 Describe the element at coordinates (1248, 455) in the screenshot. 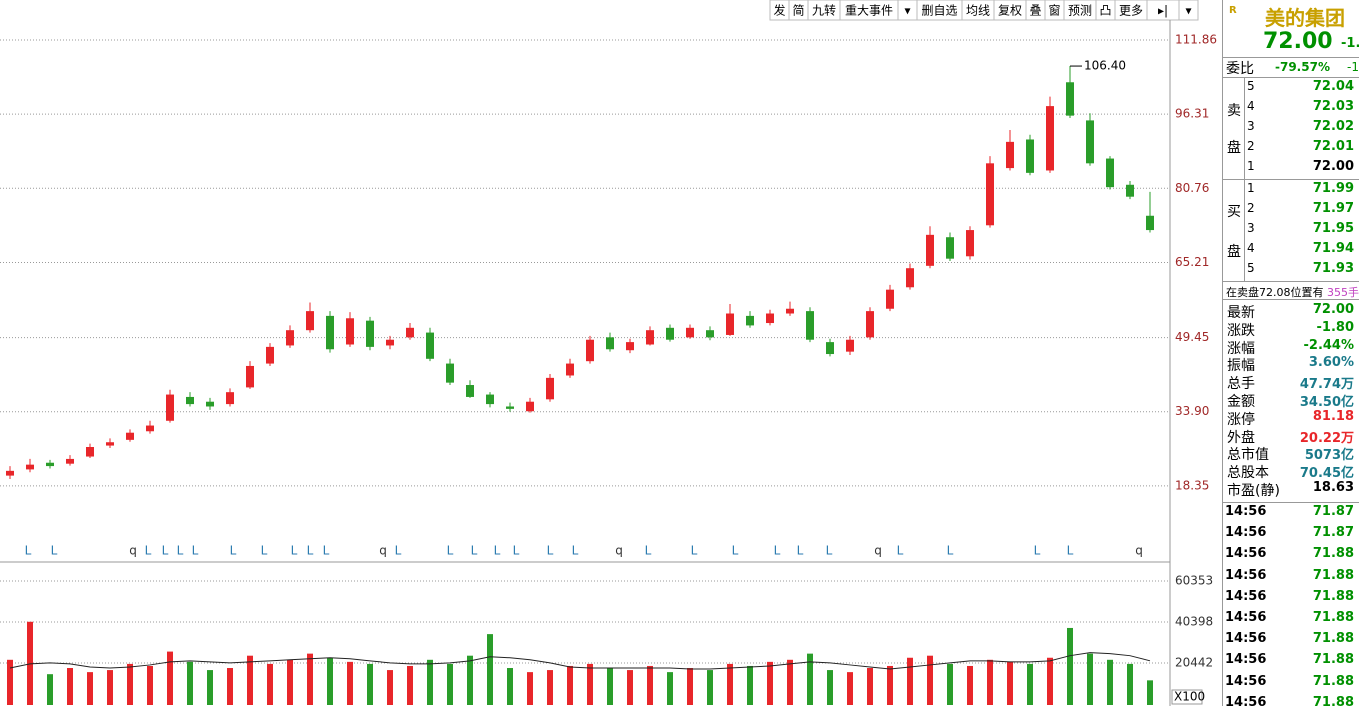

I see `stat-label: 总市值` at that location.